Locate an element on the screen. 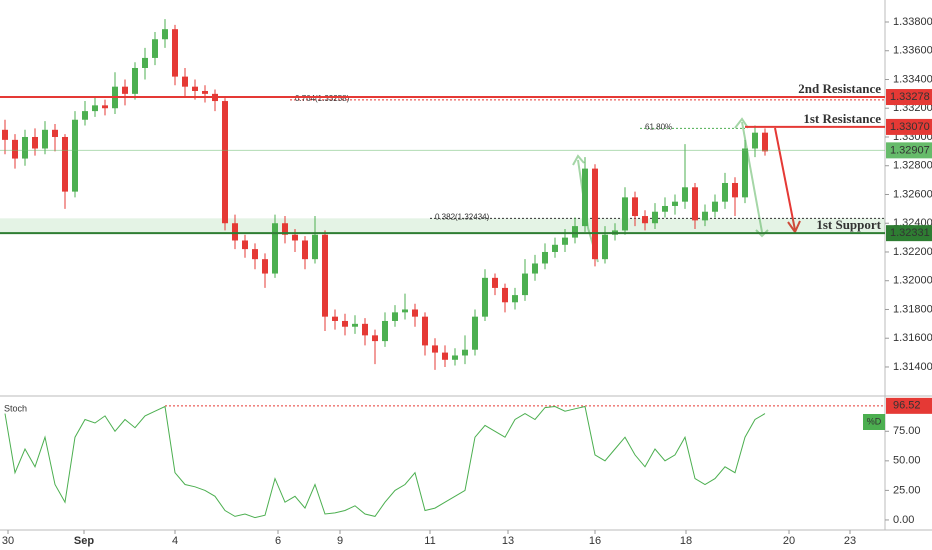 This screenshot has width=932, height=550. fib-label: 0.382(1.32434) is located at coordinates (462, 216).